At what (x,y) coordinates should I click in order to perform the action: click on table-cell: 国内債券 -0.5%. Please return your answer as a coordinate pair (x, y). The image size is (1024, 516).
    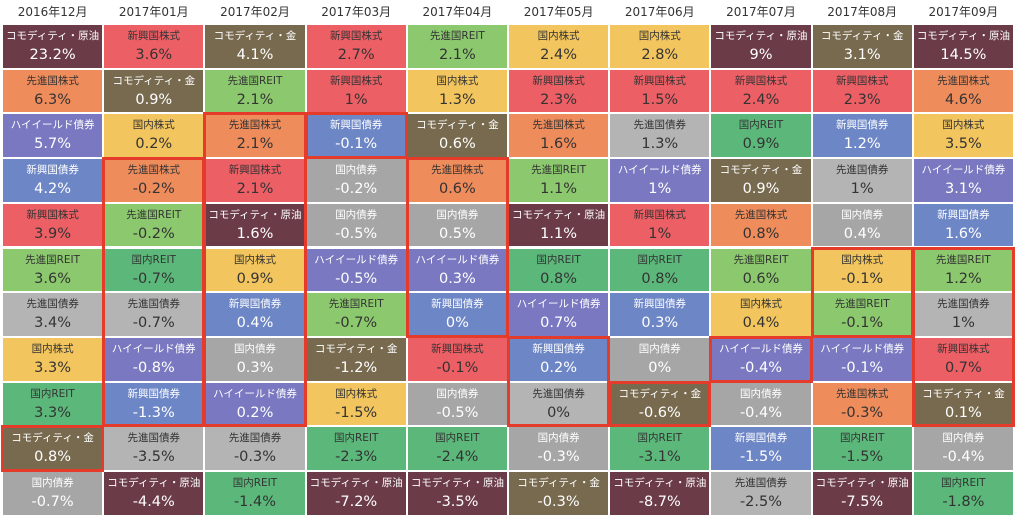
    Looking at the image, I should click on (356, 225).